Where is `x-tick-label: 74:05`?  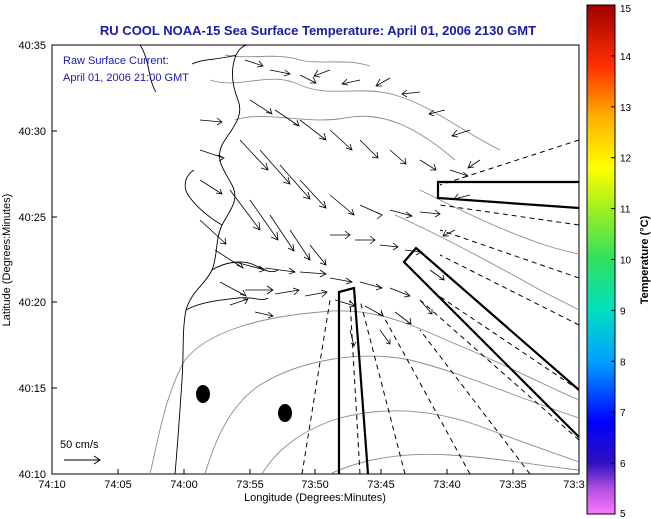
x-tick-label: 74:05 is located at coordinates (118, 485).